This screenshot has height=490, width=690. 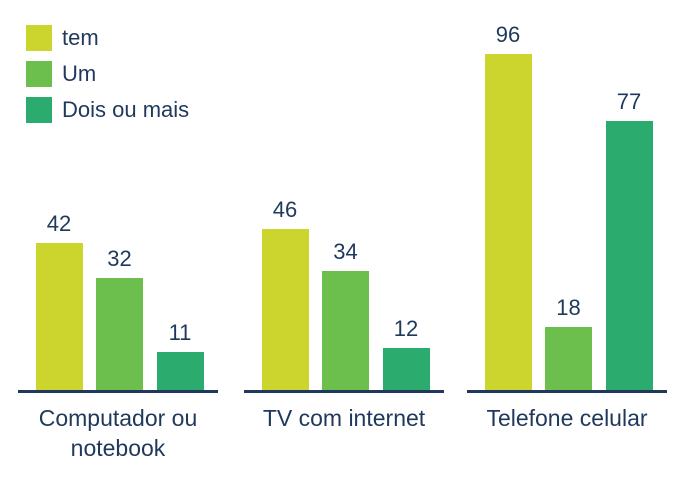 I want to click on bar-column: 32, so click(x=119, y=195).